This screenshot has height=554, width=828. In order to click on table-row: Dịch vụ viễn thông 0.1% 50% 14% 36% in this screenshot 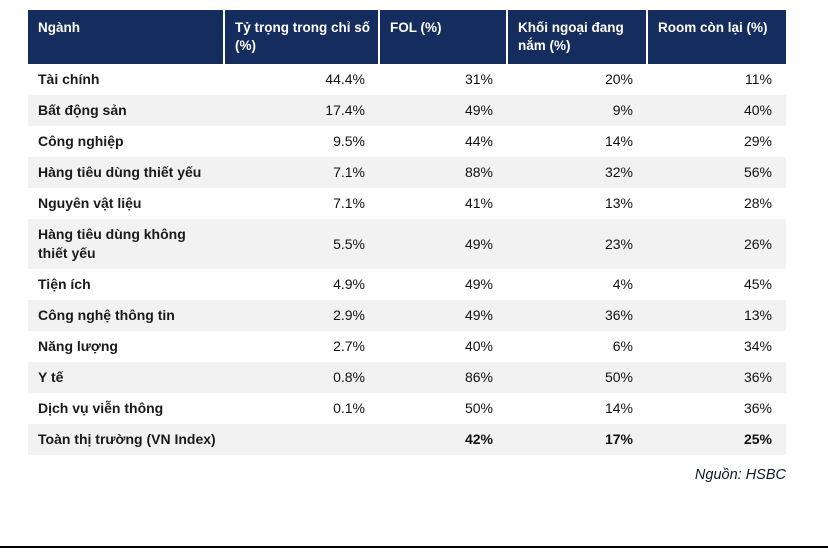, I will do `click(407, 408)`.